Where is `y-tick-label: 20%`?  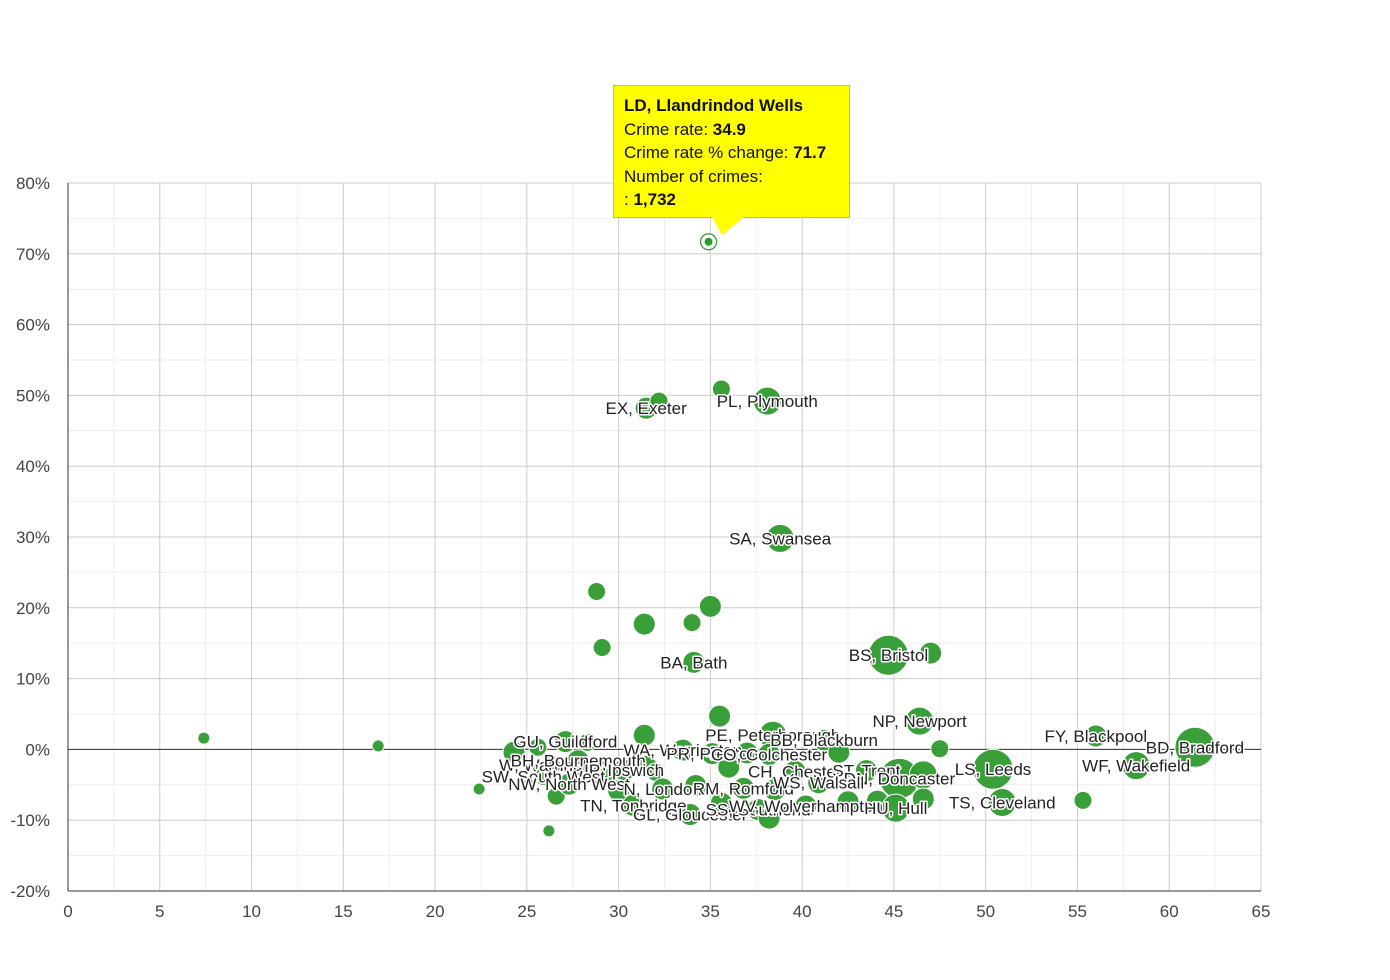 y-tick-label: 20% is located at coordinates (33, 608).